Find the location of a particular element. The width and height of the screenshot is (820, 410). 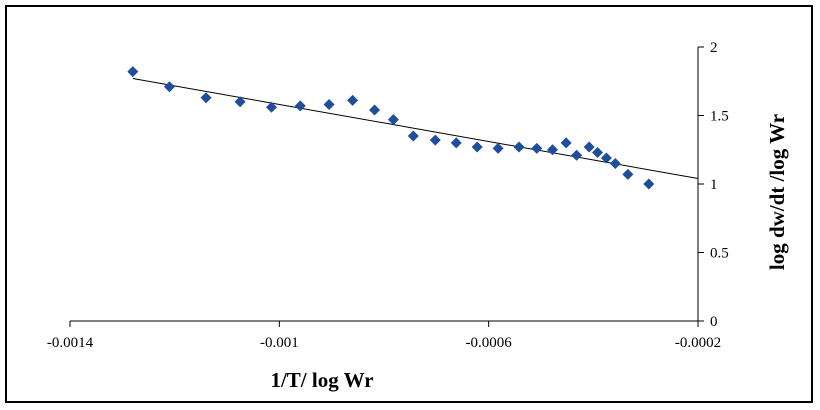

y-axis-ticks: 0 0.5 1 1.5 2 is located at coordinates (713, 185).